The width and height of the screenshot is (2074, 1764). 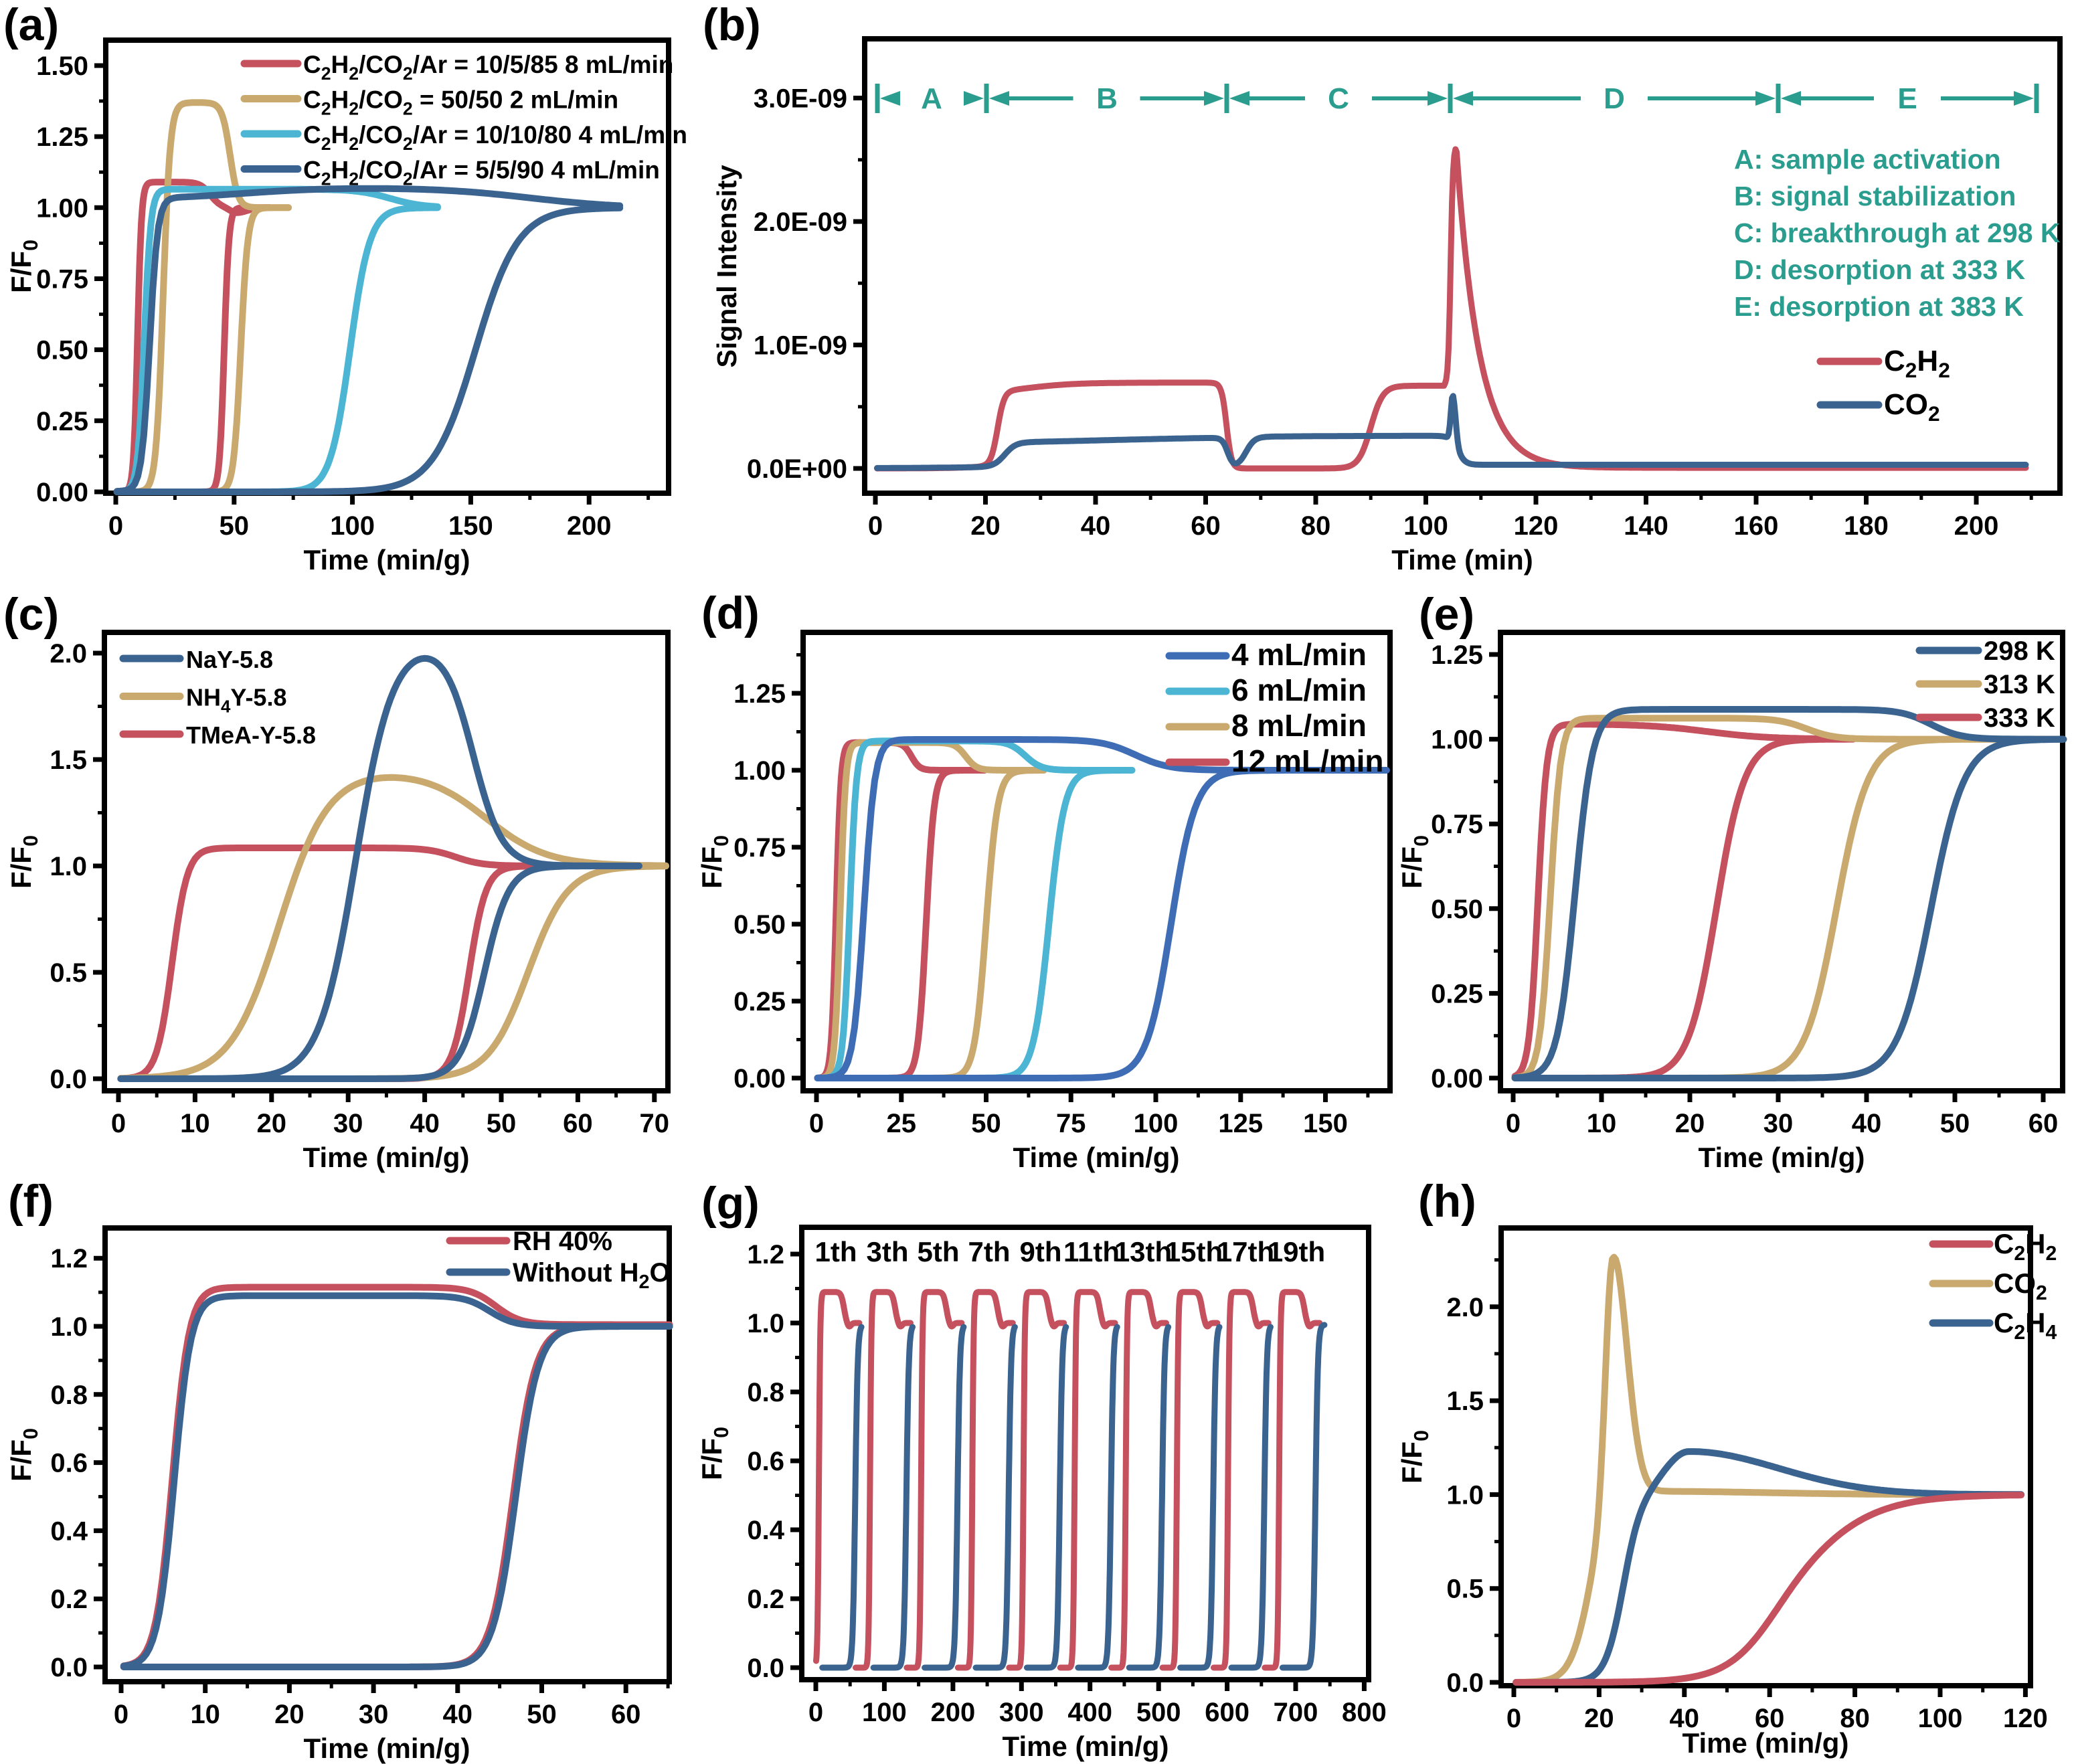 What do you see at coordinates (495, 137) in the screenshot?
I see `svg-text:C2​H2​/CO2​/Ar = 10/10/80 4 mL: C2​H2​/CO2​/Ar = 10/10/80 4 mL/min` at bounding box center [495, 137].